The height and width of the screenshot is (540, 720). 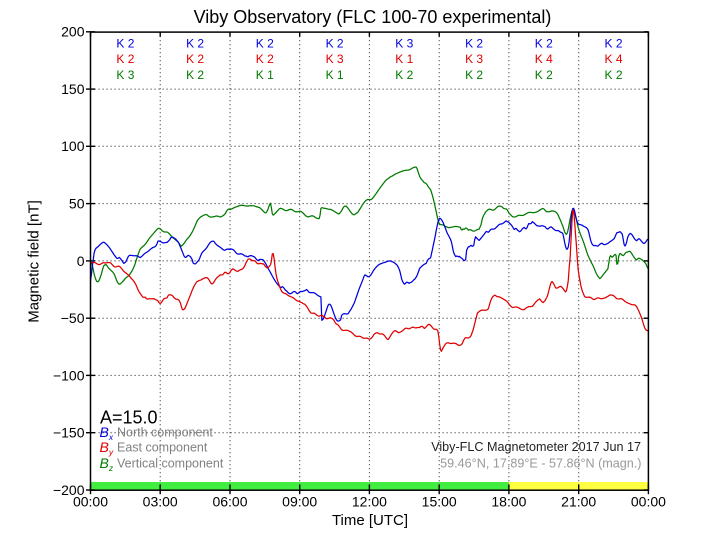 What do you see at coordinates (370, 520) in the screenshot?
I see `svg-text: Time [UTC]` at bounding box center [370, 520].